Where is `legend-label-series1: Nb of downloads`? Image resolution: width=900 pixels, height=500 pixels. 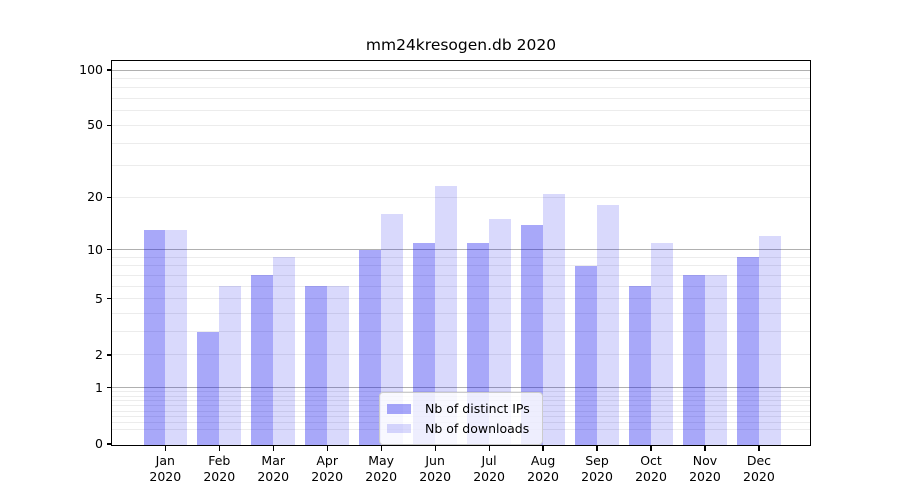 legend-label-series1: Nb of downloads is located at coordinates (477, 428).